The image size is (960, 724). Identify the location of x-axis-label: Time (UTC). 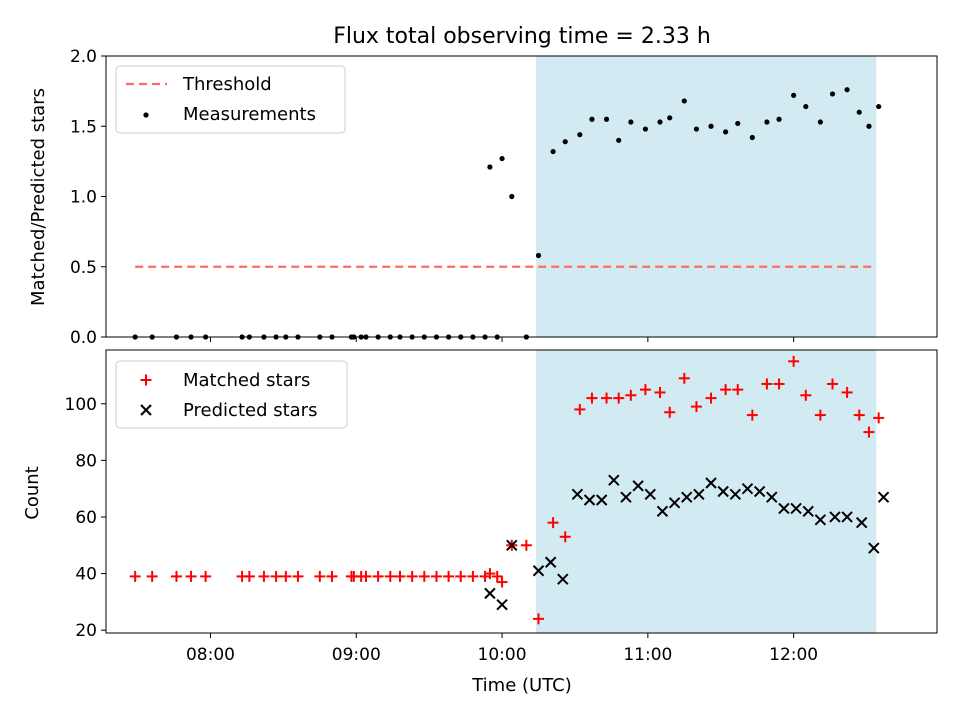
(521, 685).